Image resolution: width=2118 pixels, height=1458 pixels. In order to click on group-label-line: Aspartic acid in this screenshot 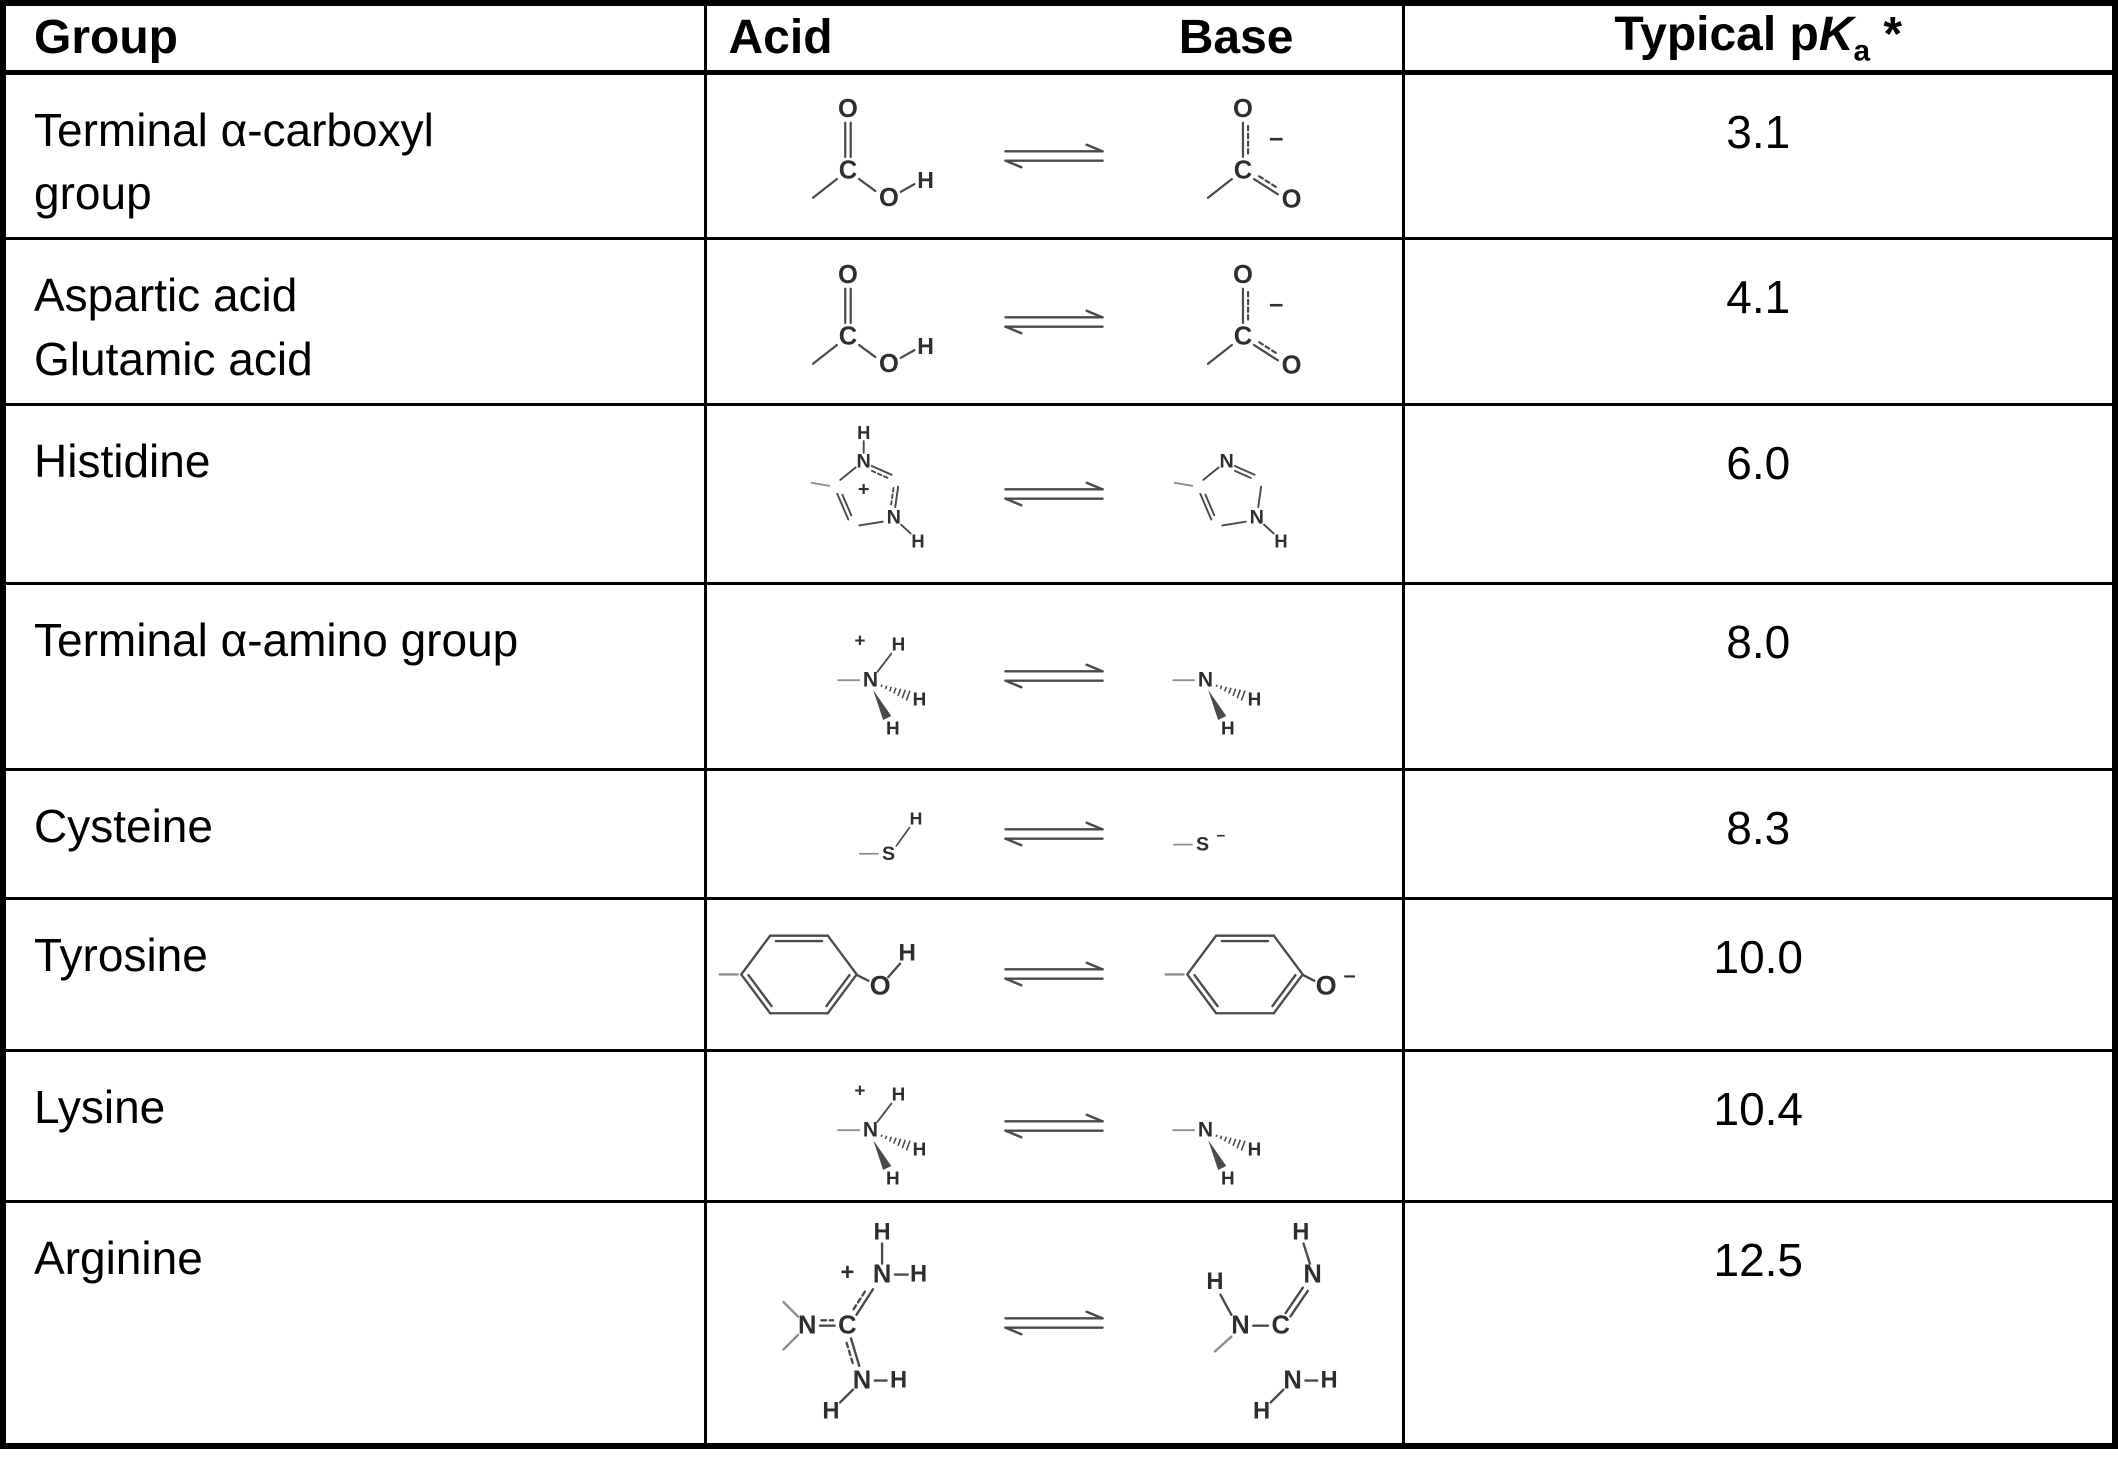, I will do `click(166, 295)`.